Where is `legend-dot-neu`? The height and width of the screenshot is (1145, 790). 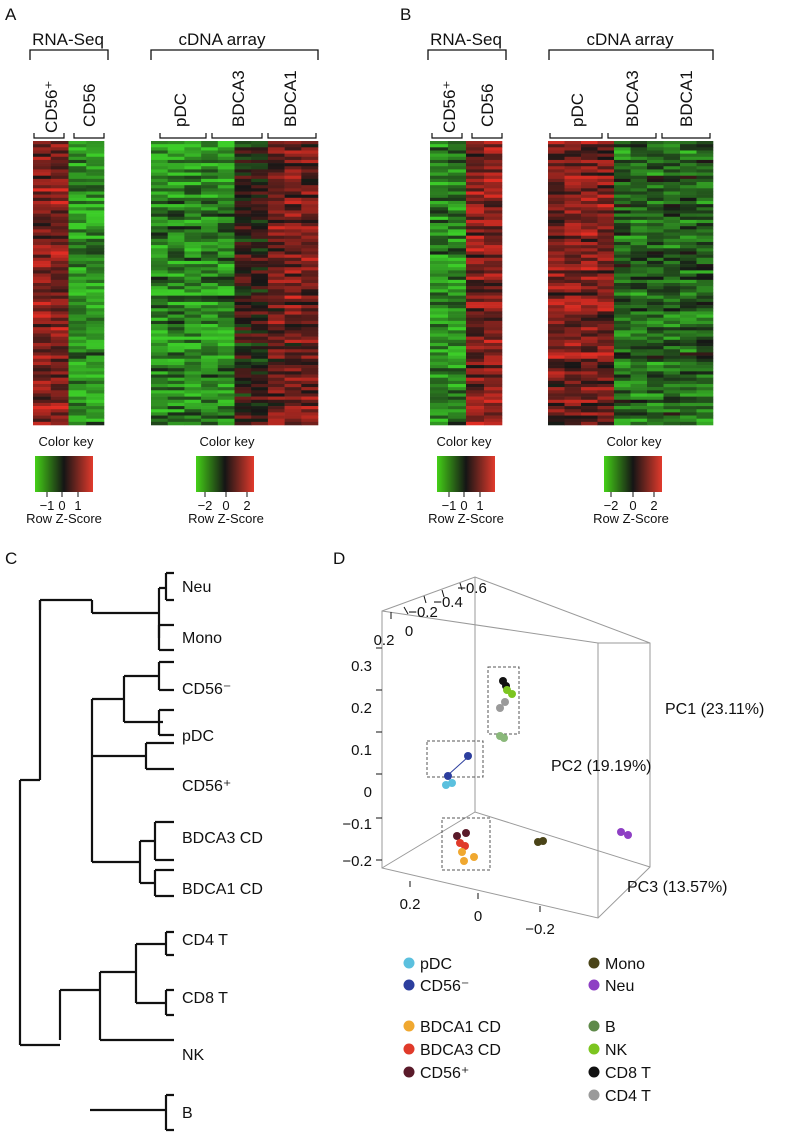
legend-dot-neu is located at coordinates (594, 985).